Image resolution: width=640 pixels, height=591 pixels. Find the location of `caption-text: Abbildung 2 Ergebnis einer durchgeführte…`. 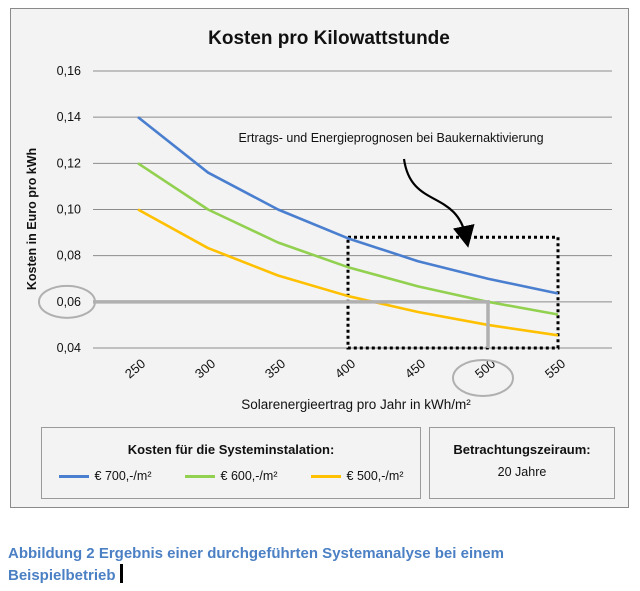

caption-text: Abbildung 2 Ergebnis einer durchgeführte… is located at coordinates (256, 564).